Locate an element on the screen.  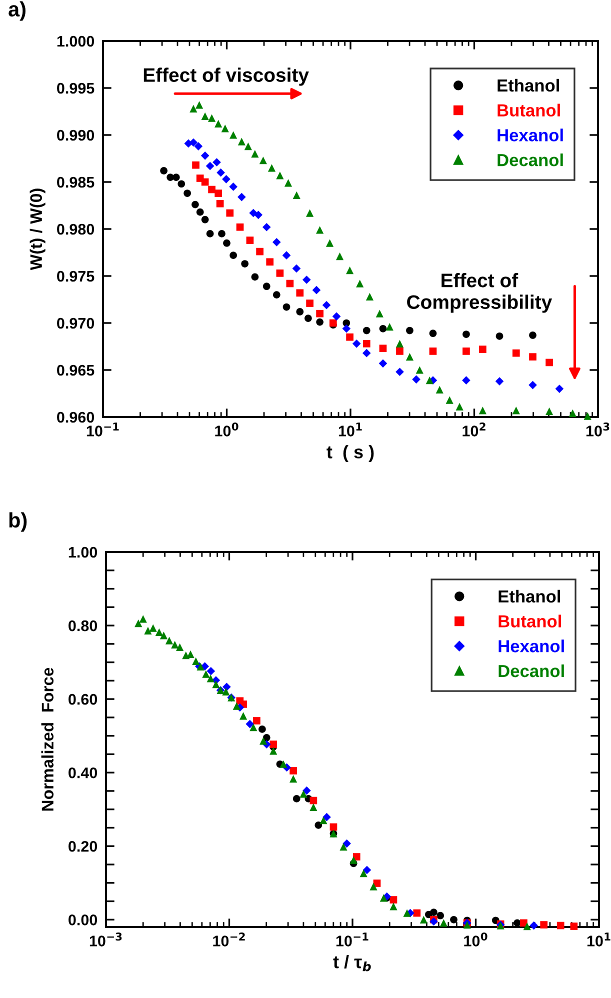
y-tick-label: 0.00 is located at coordinates (83, 920).